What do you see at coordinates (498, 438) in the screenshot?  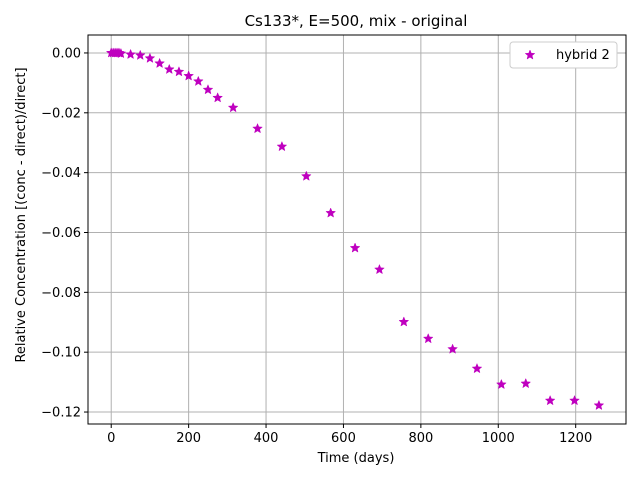 I see `x-tick-label: 1000` at bounding box center [498, 438].